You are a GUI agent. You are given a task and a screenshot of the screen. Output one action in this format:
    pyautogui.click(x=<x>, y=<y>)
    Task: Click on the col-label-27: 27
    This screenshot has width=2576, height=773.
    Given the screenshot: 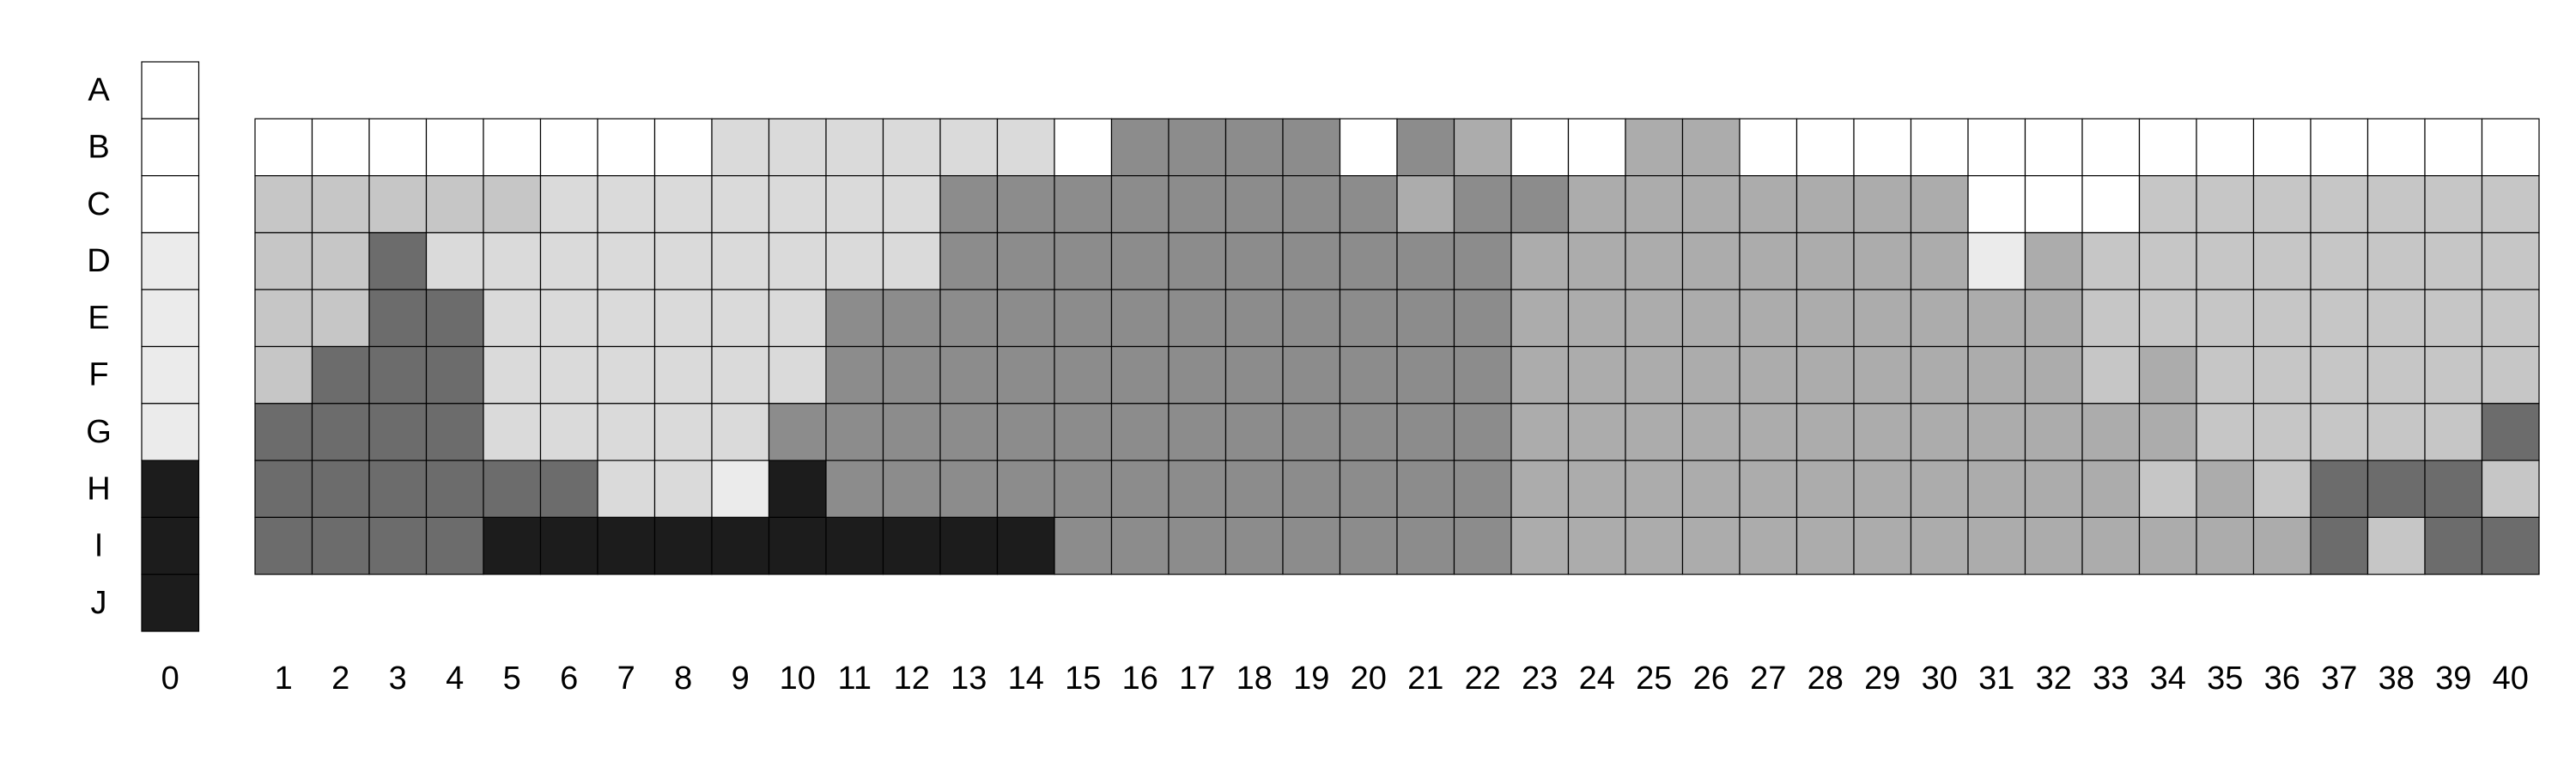 What is the action you would take?
    pyautogui.click(x=1768, y=678)
    